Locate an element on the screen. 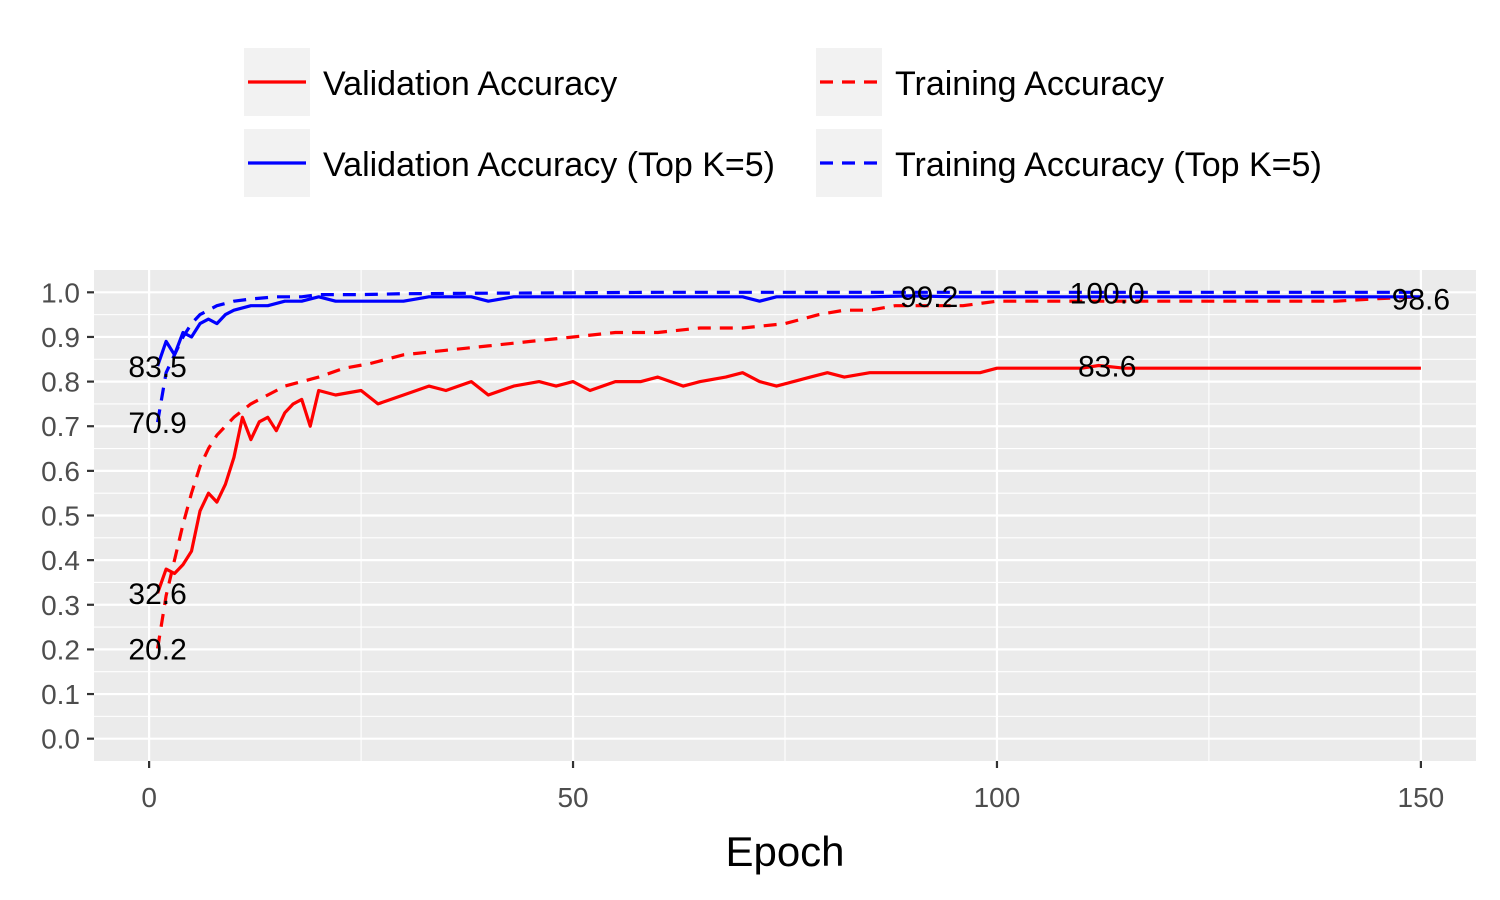 The image size is (1500, 900). data-label: 32.6 is located at coordinates (157, 594).